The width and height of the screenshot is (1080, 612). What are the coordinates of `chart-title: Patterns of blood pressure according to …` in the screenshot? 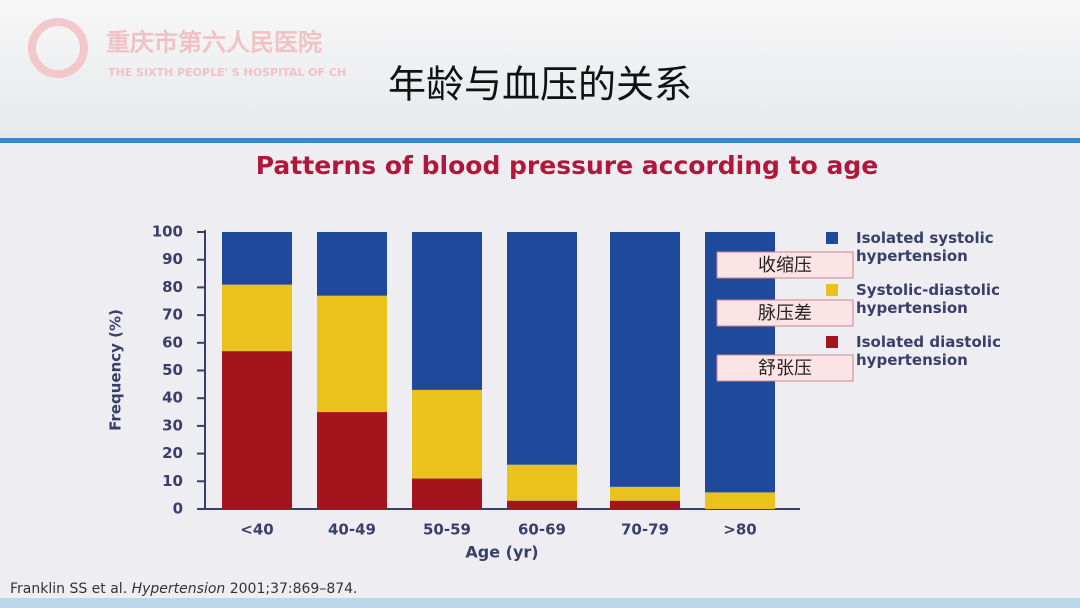 It's located at (567, 165).